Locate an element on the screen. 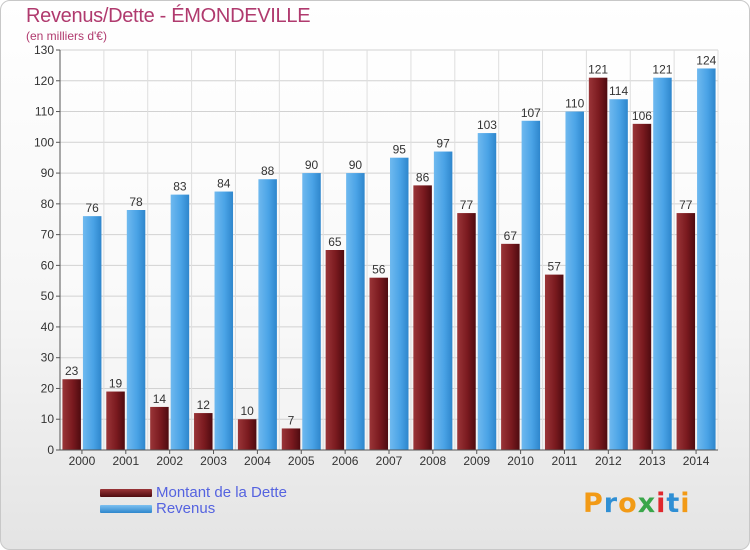  y-tick-label: 40 is located at coordinates (48, 327).